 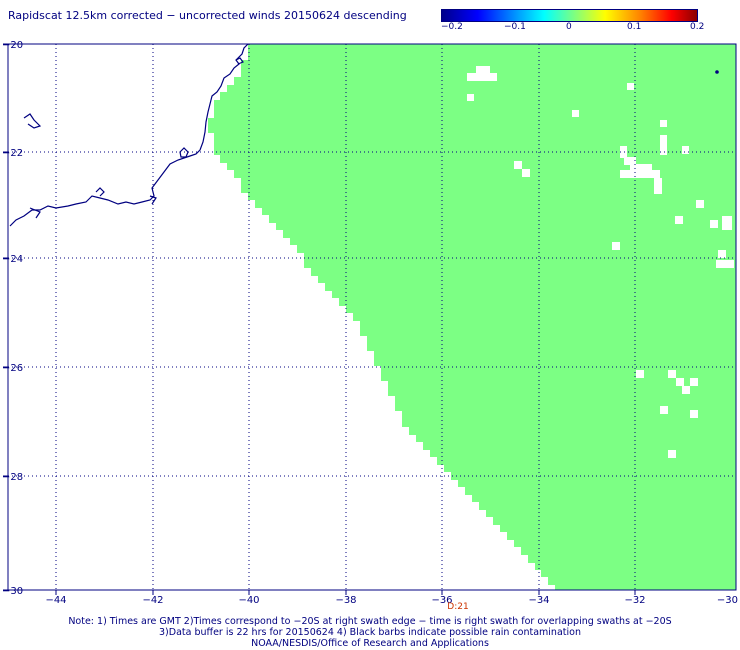 I want to click on lon-label: −38, so click(x=345, y=600).